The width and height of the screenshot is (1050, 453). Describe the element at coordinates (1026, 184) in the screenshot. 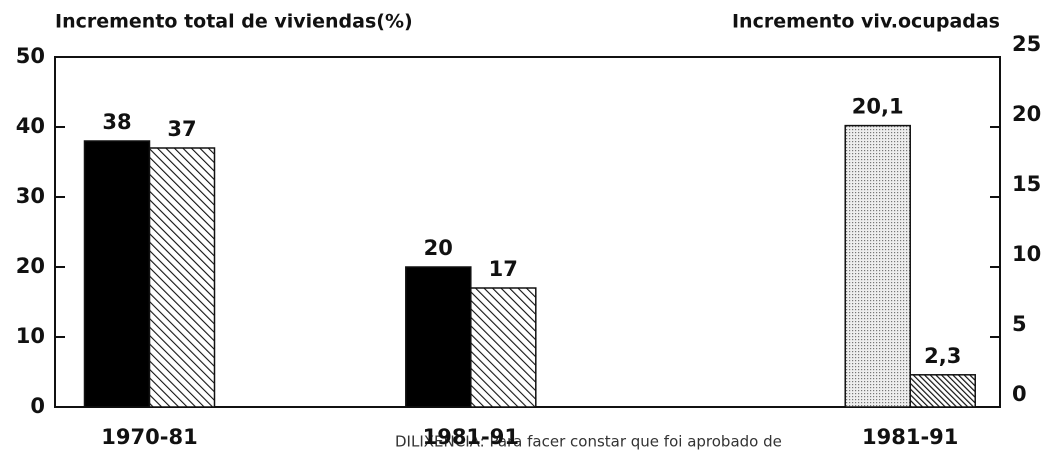

I see `y2-tick-label: 15` at that location.